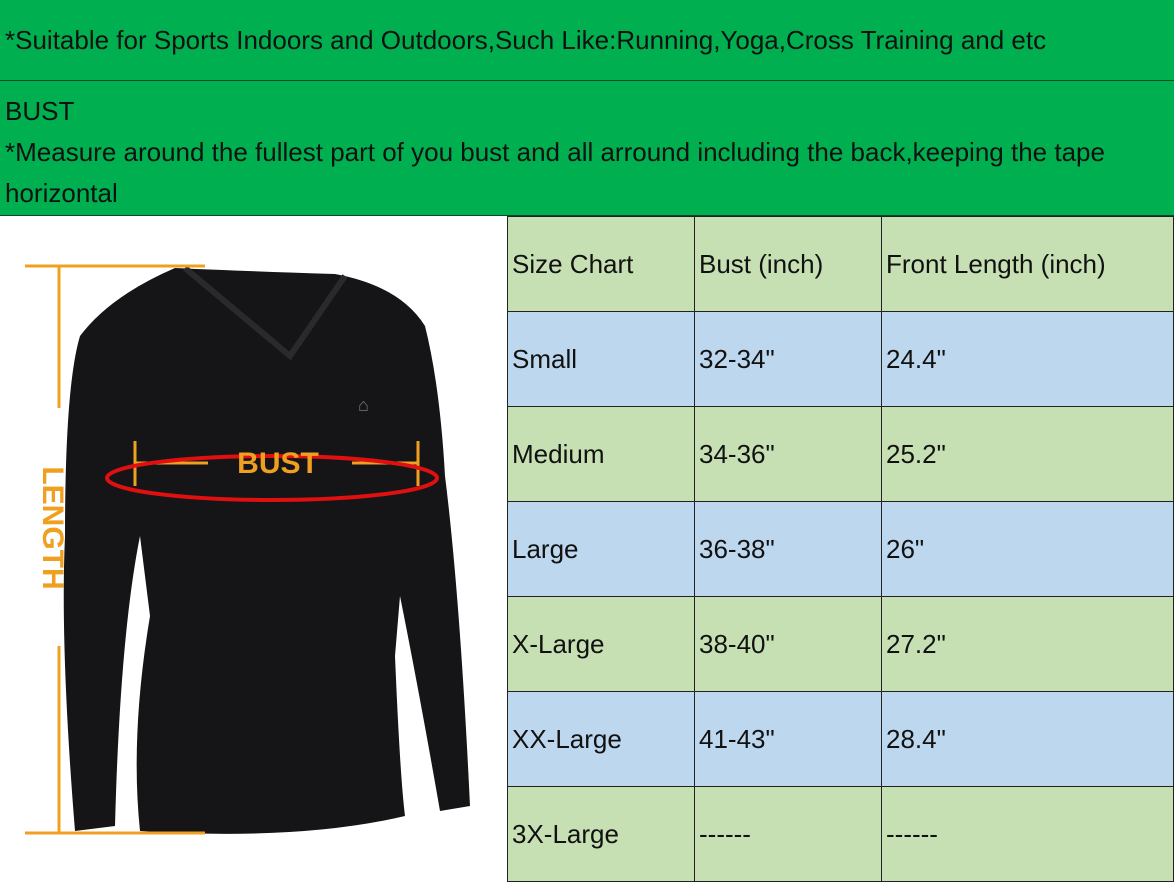 This screenshot has width=1174, height=888. I want to click on size-cell: XX-Large, so click(601, 739).